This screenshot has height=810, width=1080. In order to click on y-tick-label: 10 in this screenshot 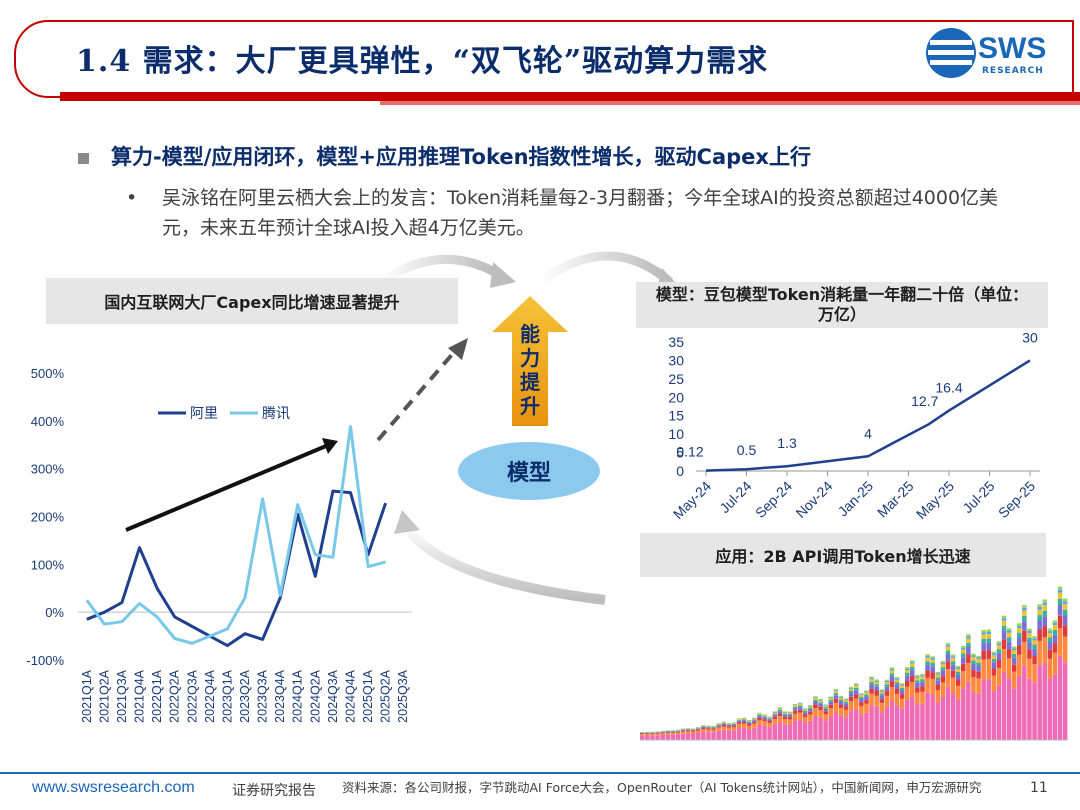, I will do `click(676, 434)`.